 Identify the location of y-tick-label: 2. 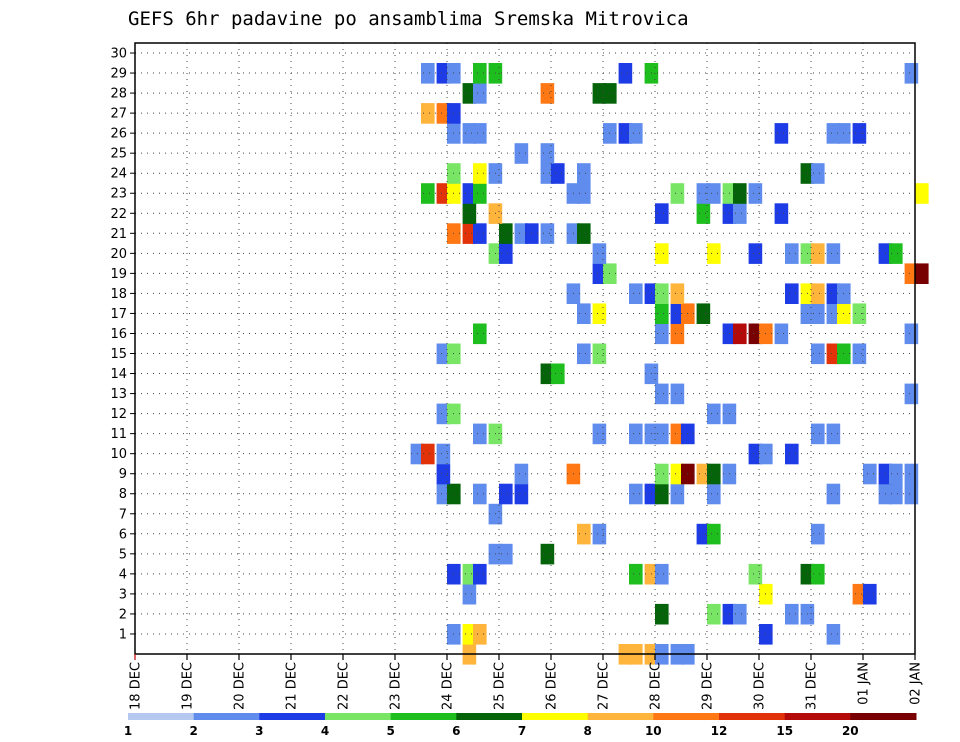
(123, 614).